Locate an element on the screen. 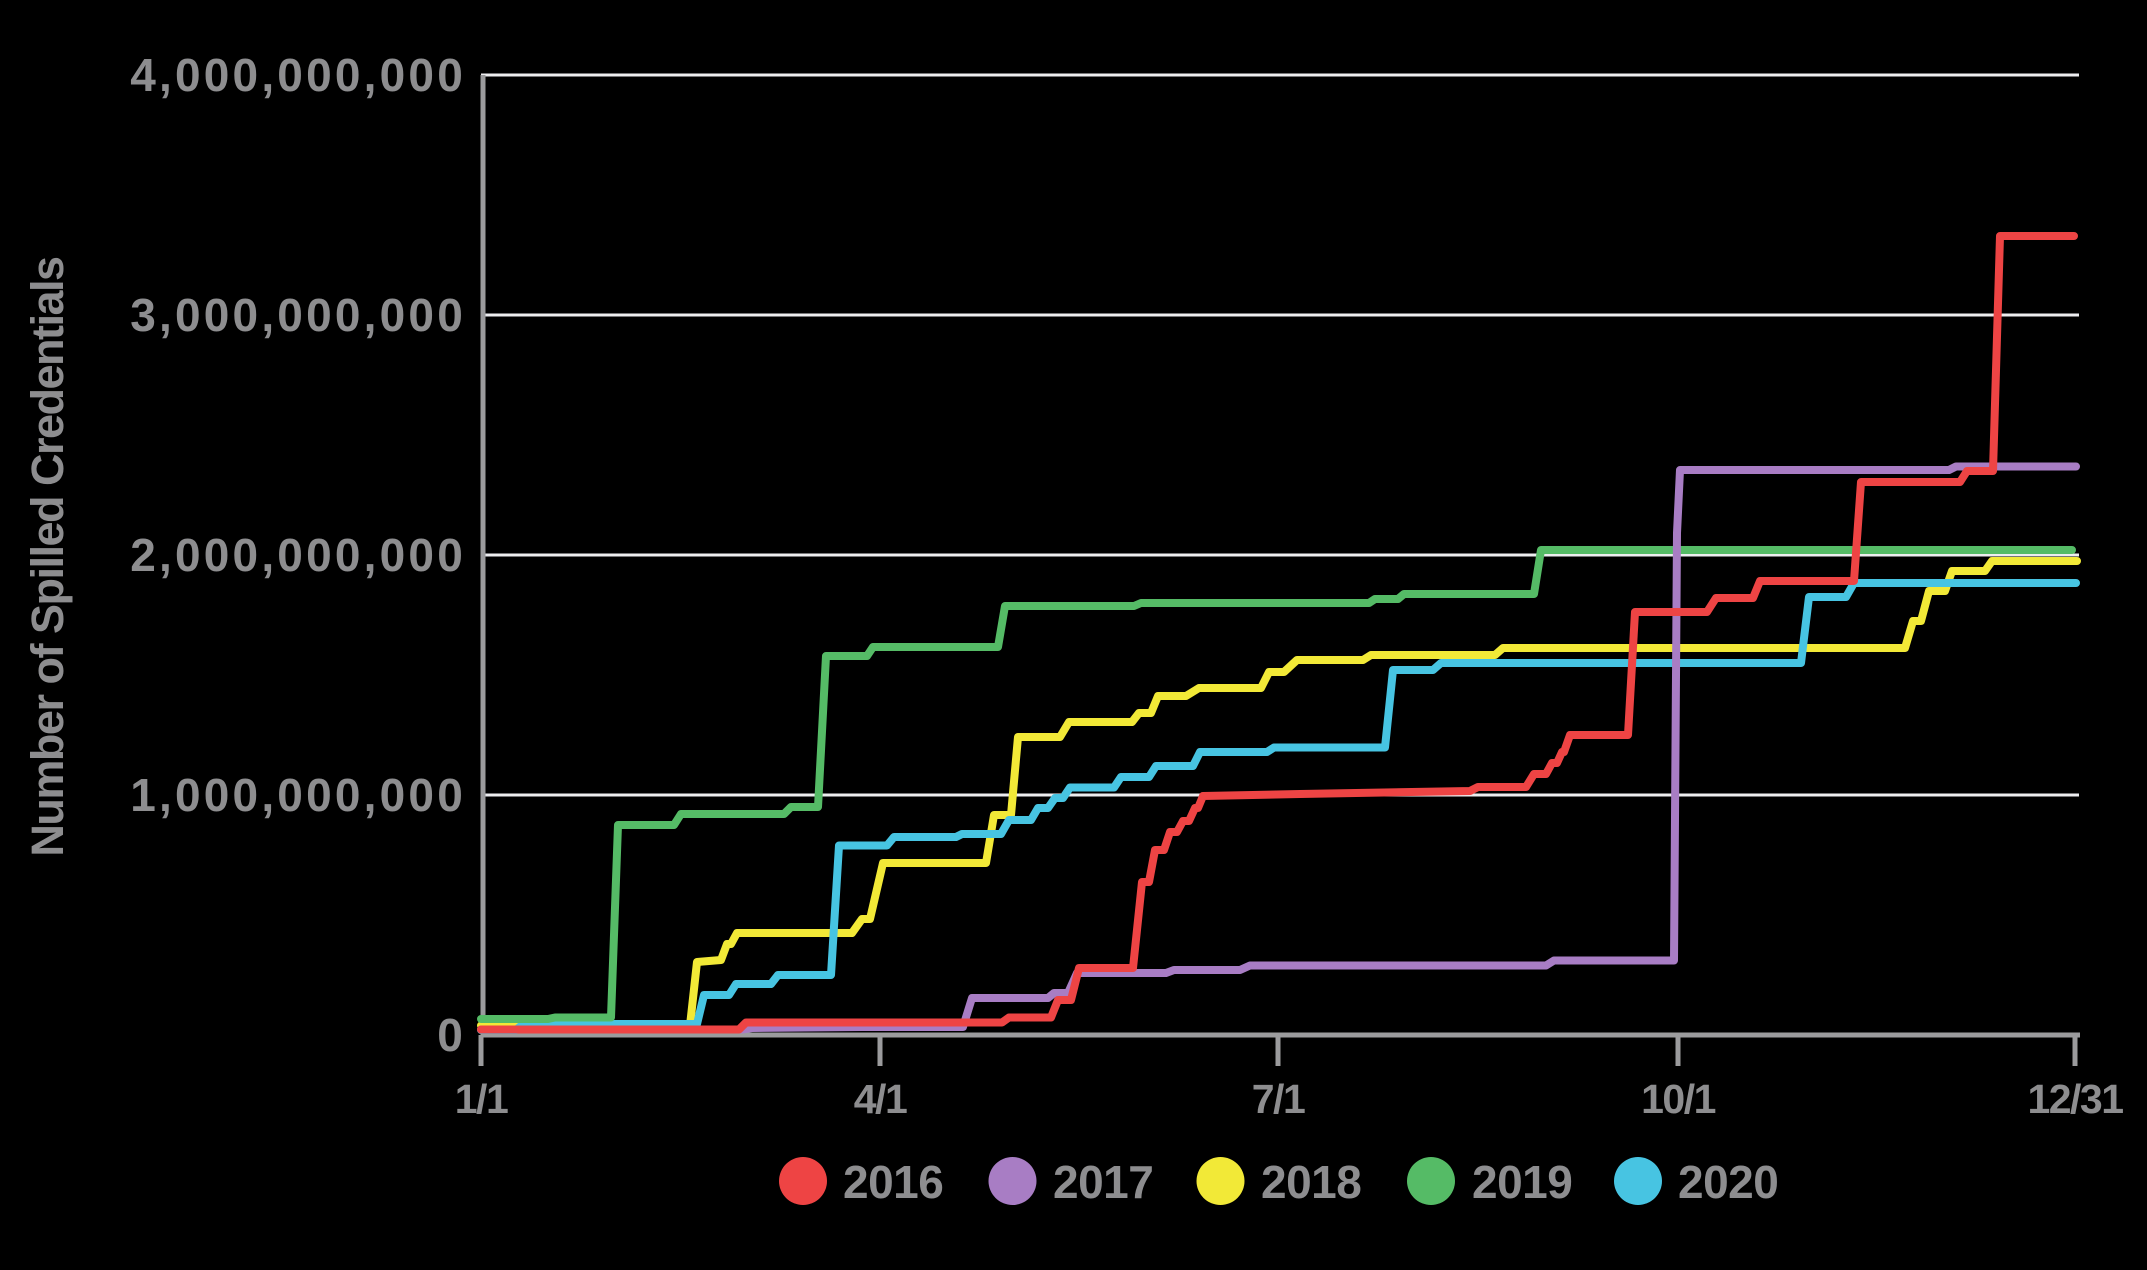 The image size is (2147, 1270). svg-text: 12/31 is located at coordinates (2075, 1099).